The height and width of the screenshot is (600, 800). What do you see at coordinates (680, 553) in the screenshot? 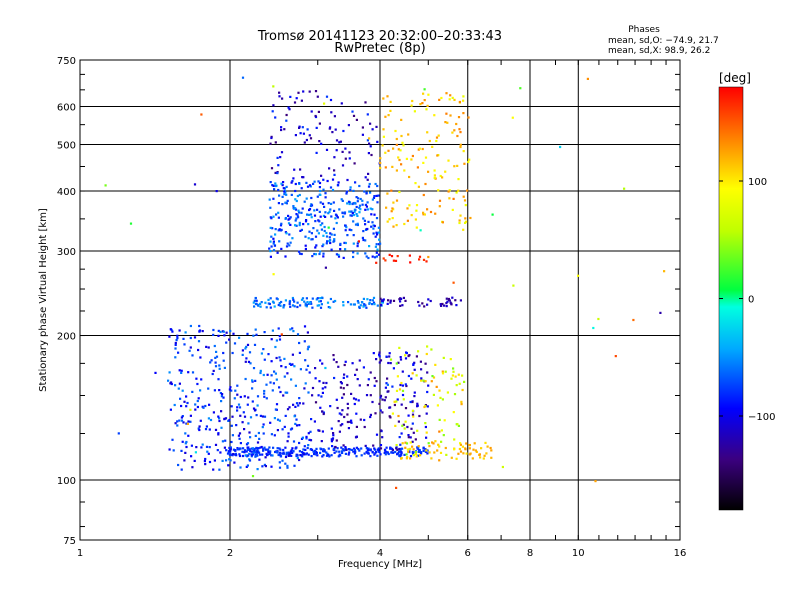
I see `x-tick-label: 16` at bounding box center [680, 553].